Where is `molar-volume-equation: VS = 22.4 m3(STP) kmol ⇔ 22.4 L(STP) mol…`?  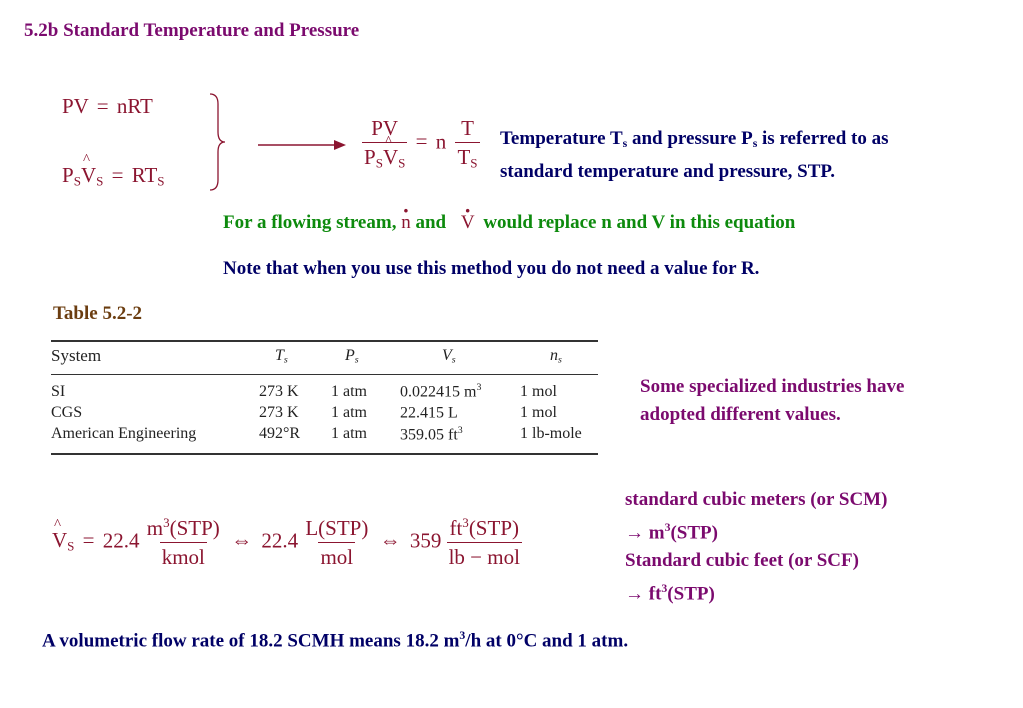 molar-volume-equation: VS = 22.4 m3(STP) kmol ⇔ 22.4 L(STP) mol… is located at coordinates (287, 542).